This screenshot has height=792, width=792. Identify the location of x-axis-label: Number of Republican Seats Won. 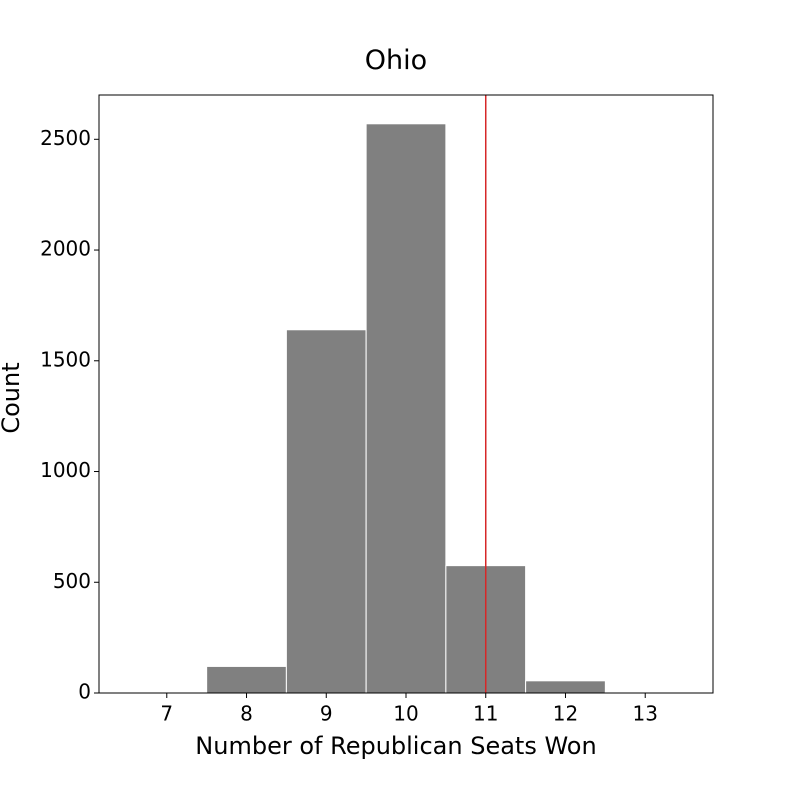
(395, 746).